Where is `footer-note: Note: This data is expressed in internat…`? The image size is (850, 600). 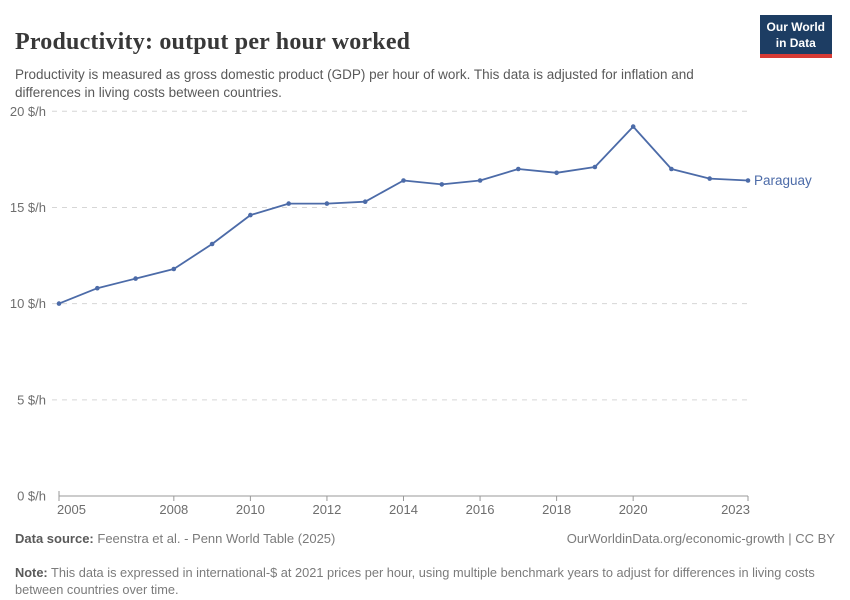 footer-note: Note: This data is expressed in internat… is located at coordinates (426, 582).